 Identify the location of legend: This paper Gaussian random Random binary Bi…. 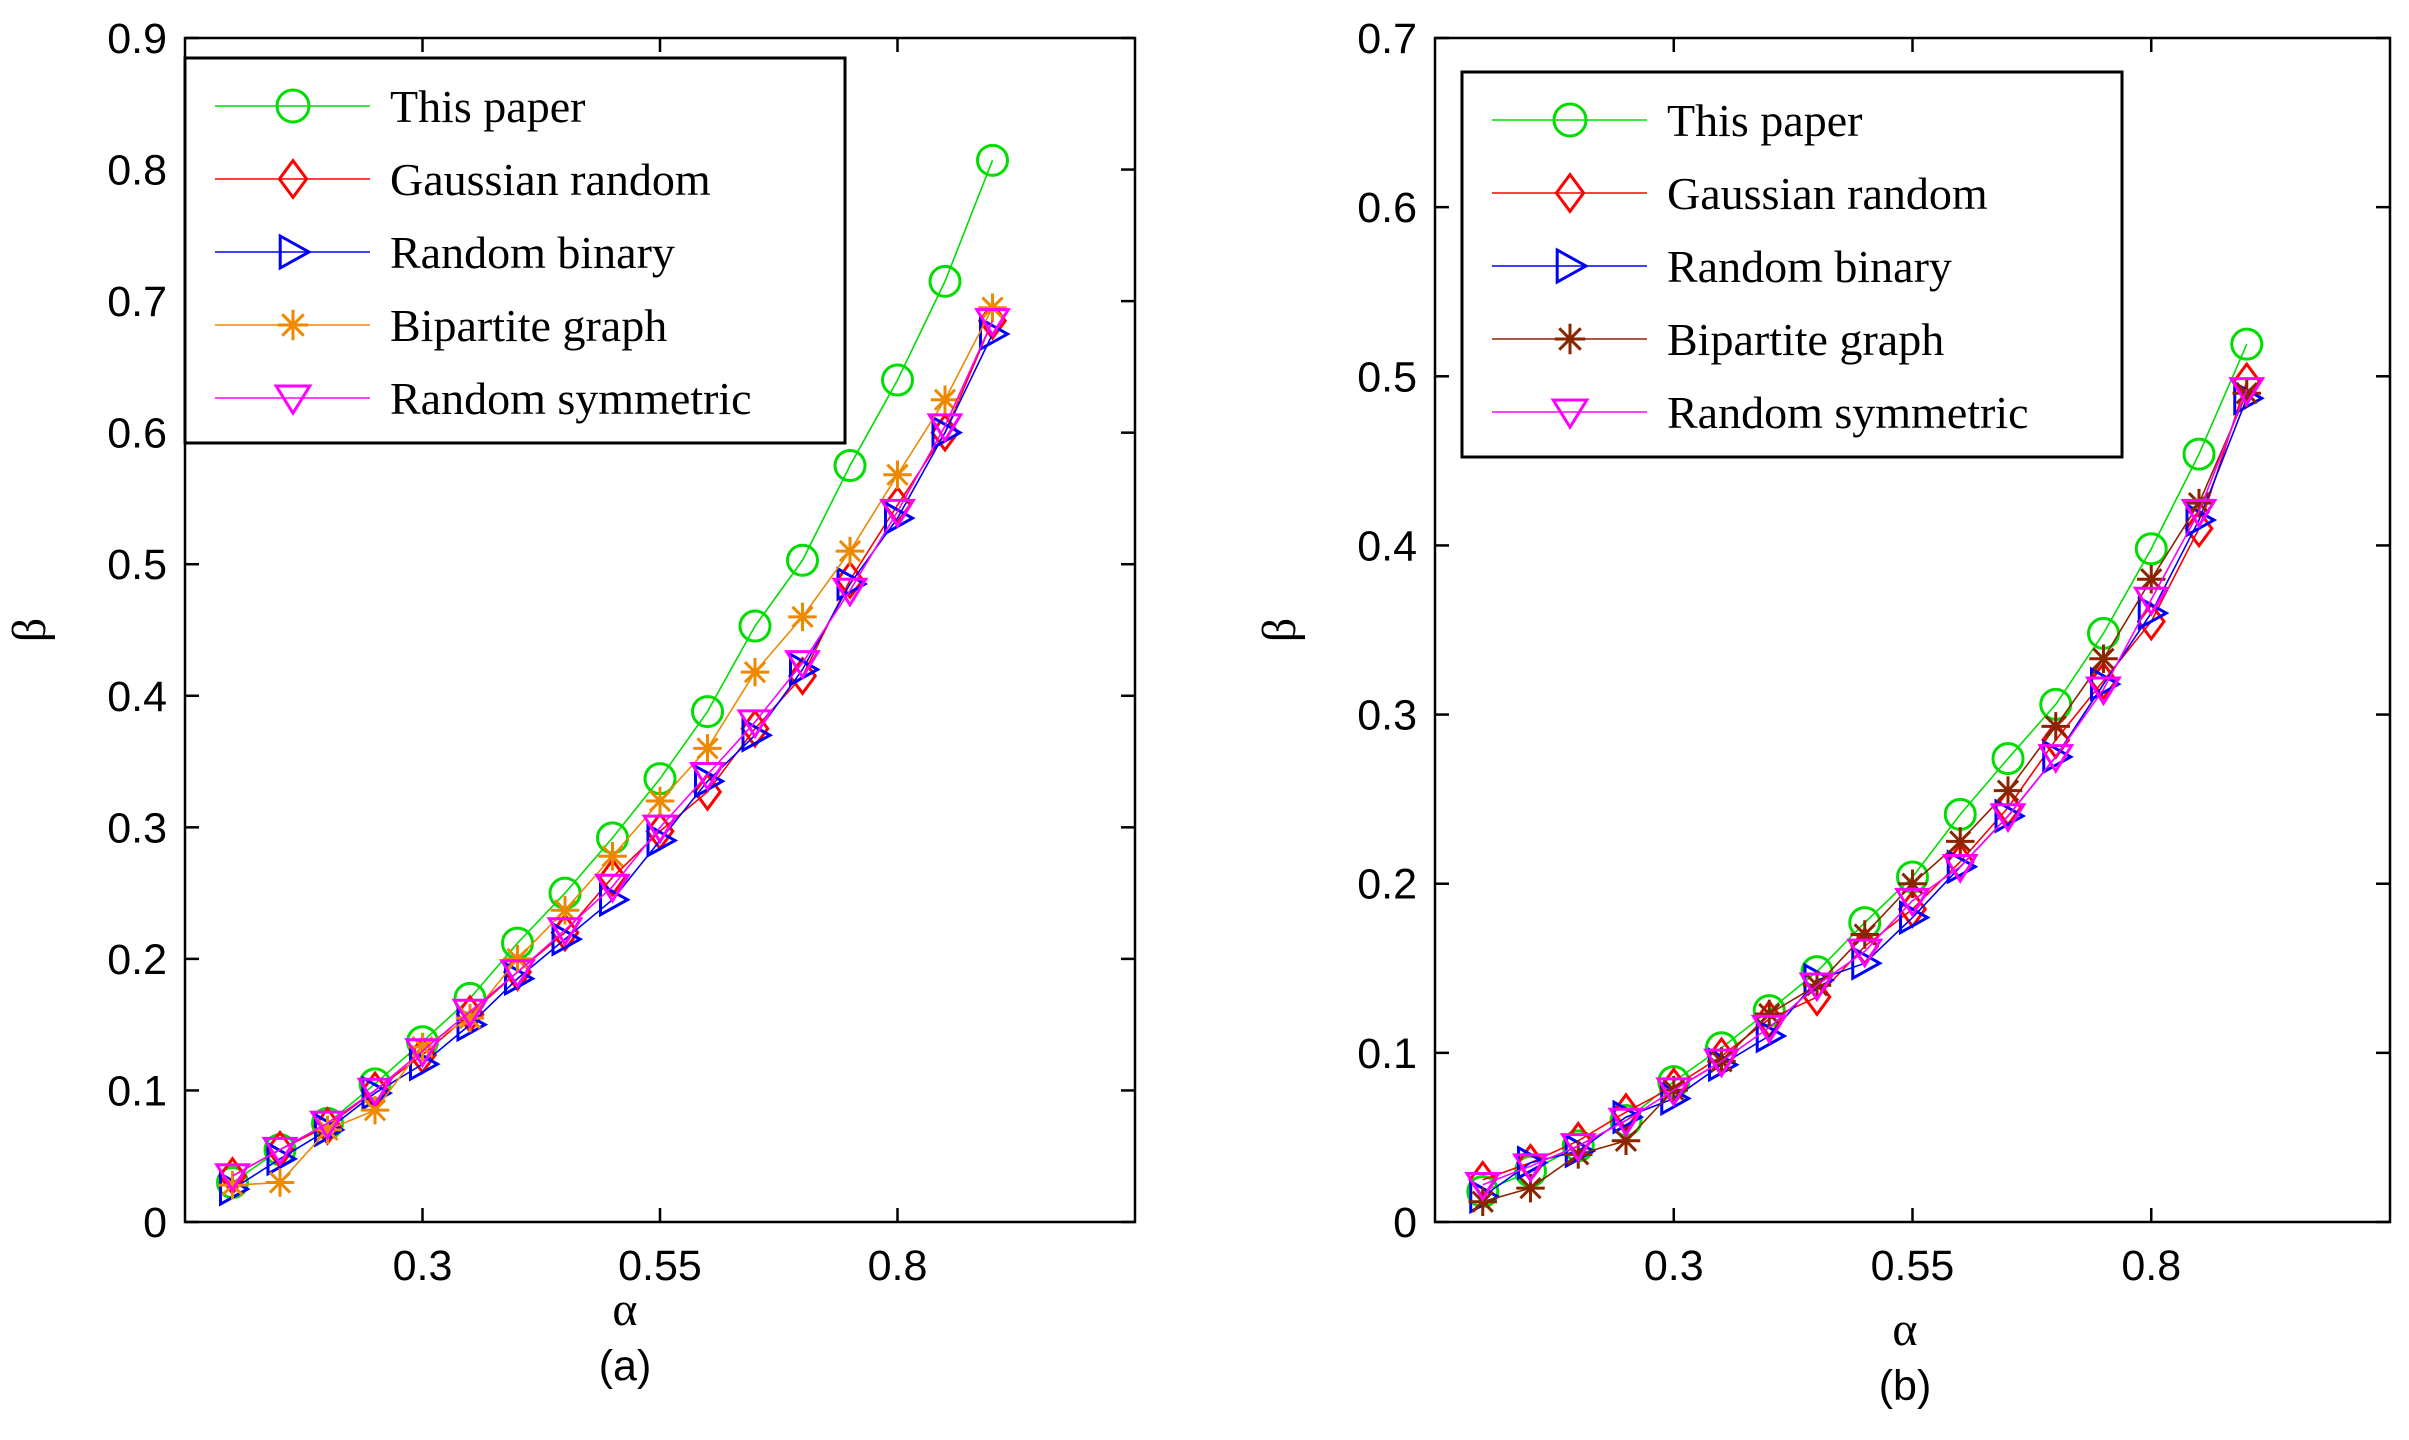
(515, 250).